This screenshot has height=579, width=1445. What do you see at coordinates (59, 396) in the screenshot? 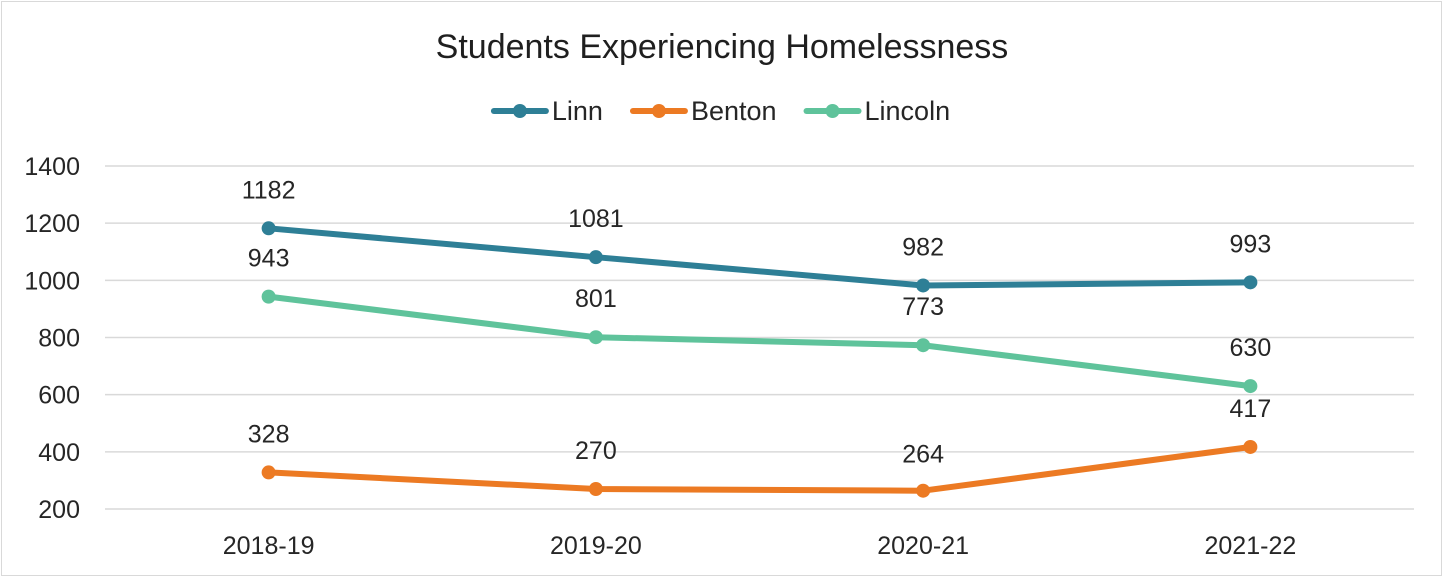
I see `y-tick-label: 600` at bounding box center [59, 396].